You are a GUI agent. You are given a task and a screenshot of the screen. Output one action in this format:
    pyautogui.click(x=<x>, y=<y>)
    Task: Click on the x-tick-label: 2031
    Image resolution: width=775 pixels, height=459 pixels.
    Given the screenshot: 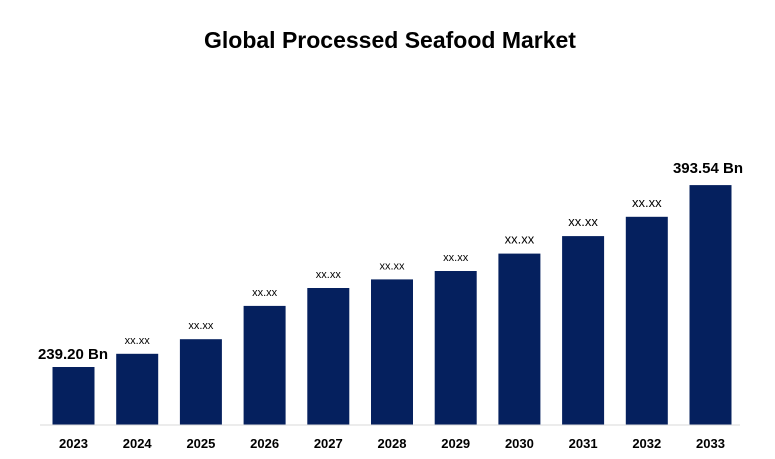 What is the action you would take?
    pyautogui.click(x=583, y=443)
    